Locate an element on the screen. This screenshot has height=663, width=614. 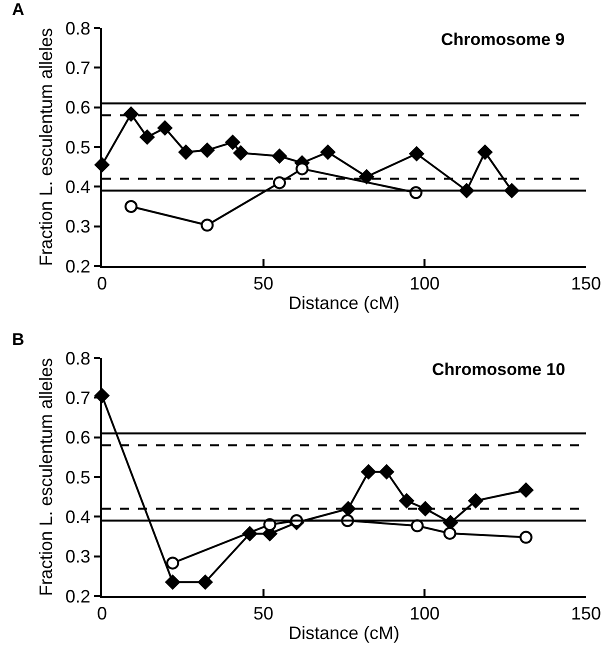
chart-title: Chromosome 9 is located at coordinates (503, 39).